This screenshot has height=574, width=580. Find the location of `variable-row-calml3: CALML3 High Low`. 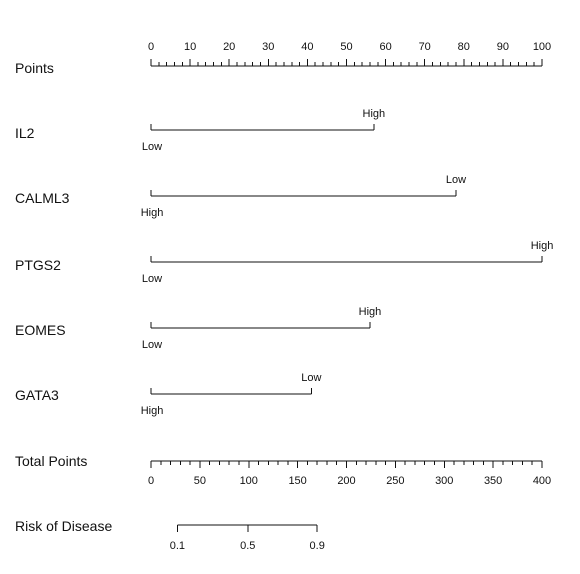

variable-row-calml3: CALML3 High Low is located at coordinates (240, 196).